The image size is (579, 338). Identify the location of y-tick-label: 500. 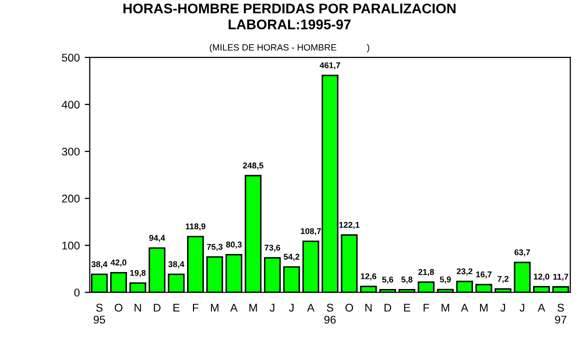
(71, 58).